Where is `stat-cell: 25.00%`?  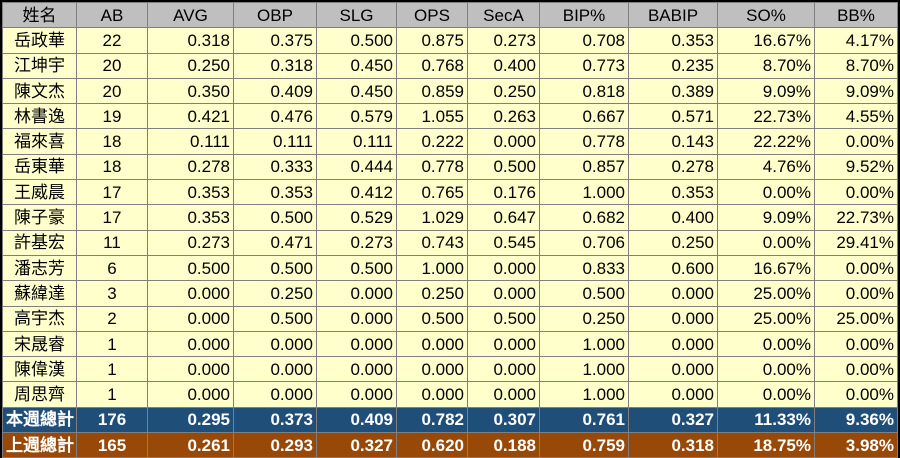
stat-cell: 25.00% is located at coordinates (856, 318).